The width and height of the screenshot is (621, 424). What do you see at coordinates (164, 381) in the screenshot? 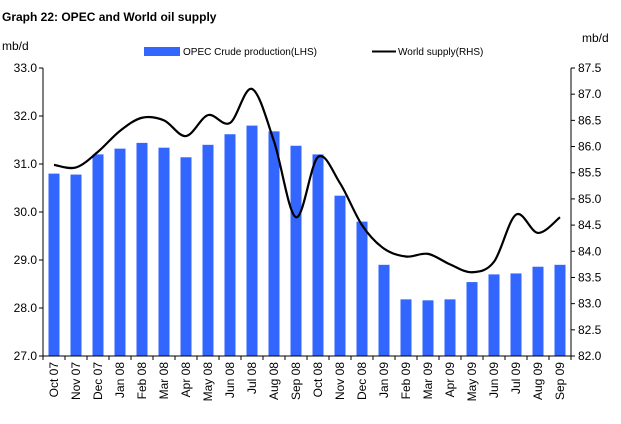
I see `x-tick-label: Mar 08` at bounding box center [164, 381].